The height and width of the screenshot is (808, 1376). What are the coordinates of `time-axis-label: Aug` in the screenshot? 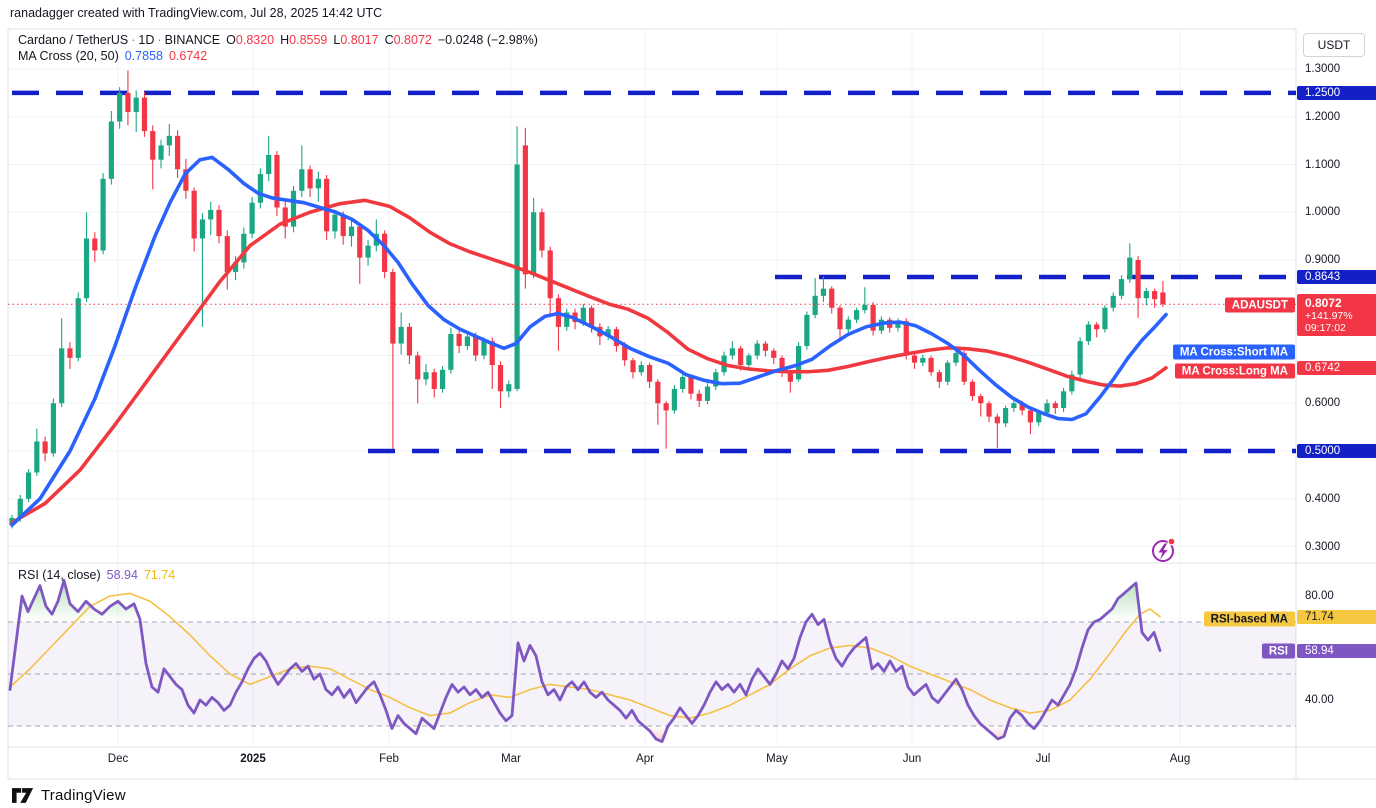 It's located at (1180, 759).